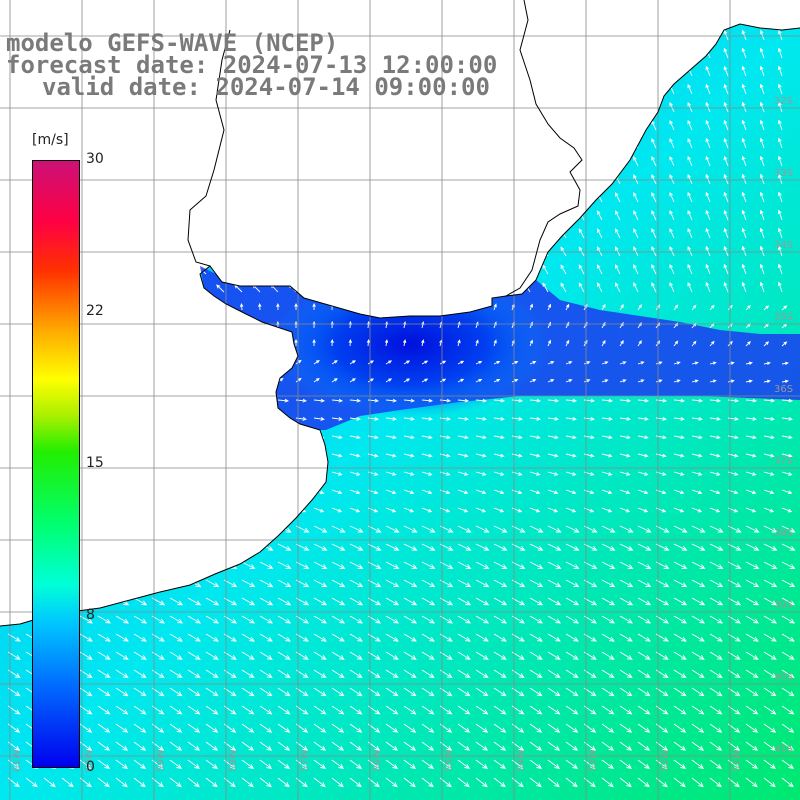  Describe the element at coordinates (737, 760) in the screenshot. I see `lon-label-51W: 51W` at that location.